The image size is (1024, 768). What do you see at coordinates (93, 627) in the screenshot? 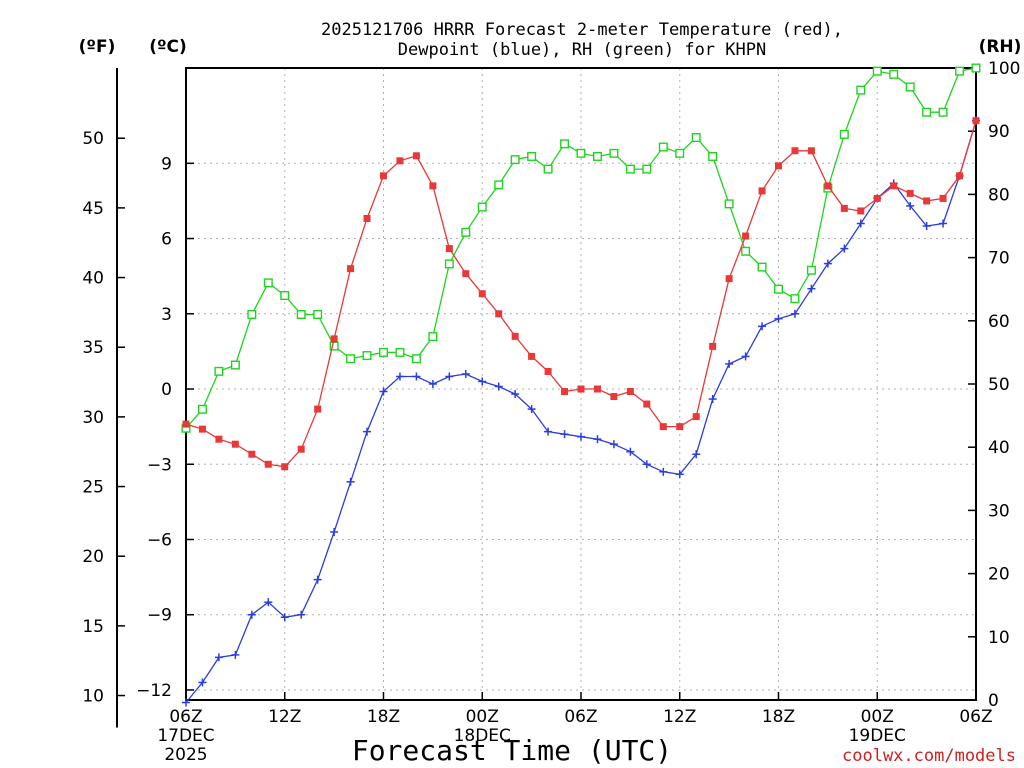
I see `fahrenheit-tick-label: 15` at bounding box center [93, 627].